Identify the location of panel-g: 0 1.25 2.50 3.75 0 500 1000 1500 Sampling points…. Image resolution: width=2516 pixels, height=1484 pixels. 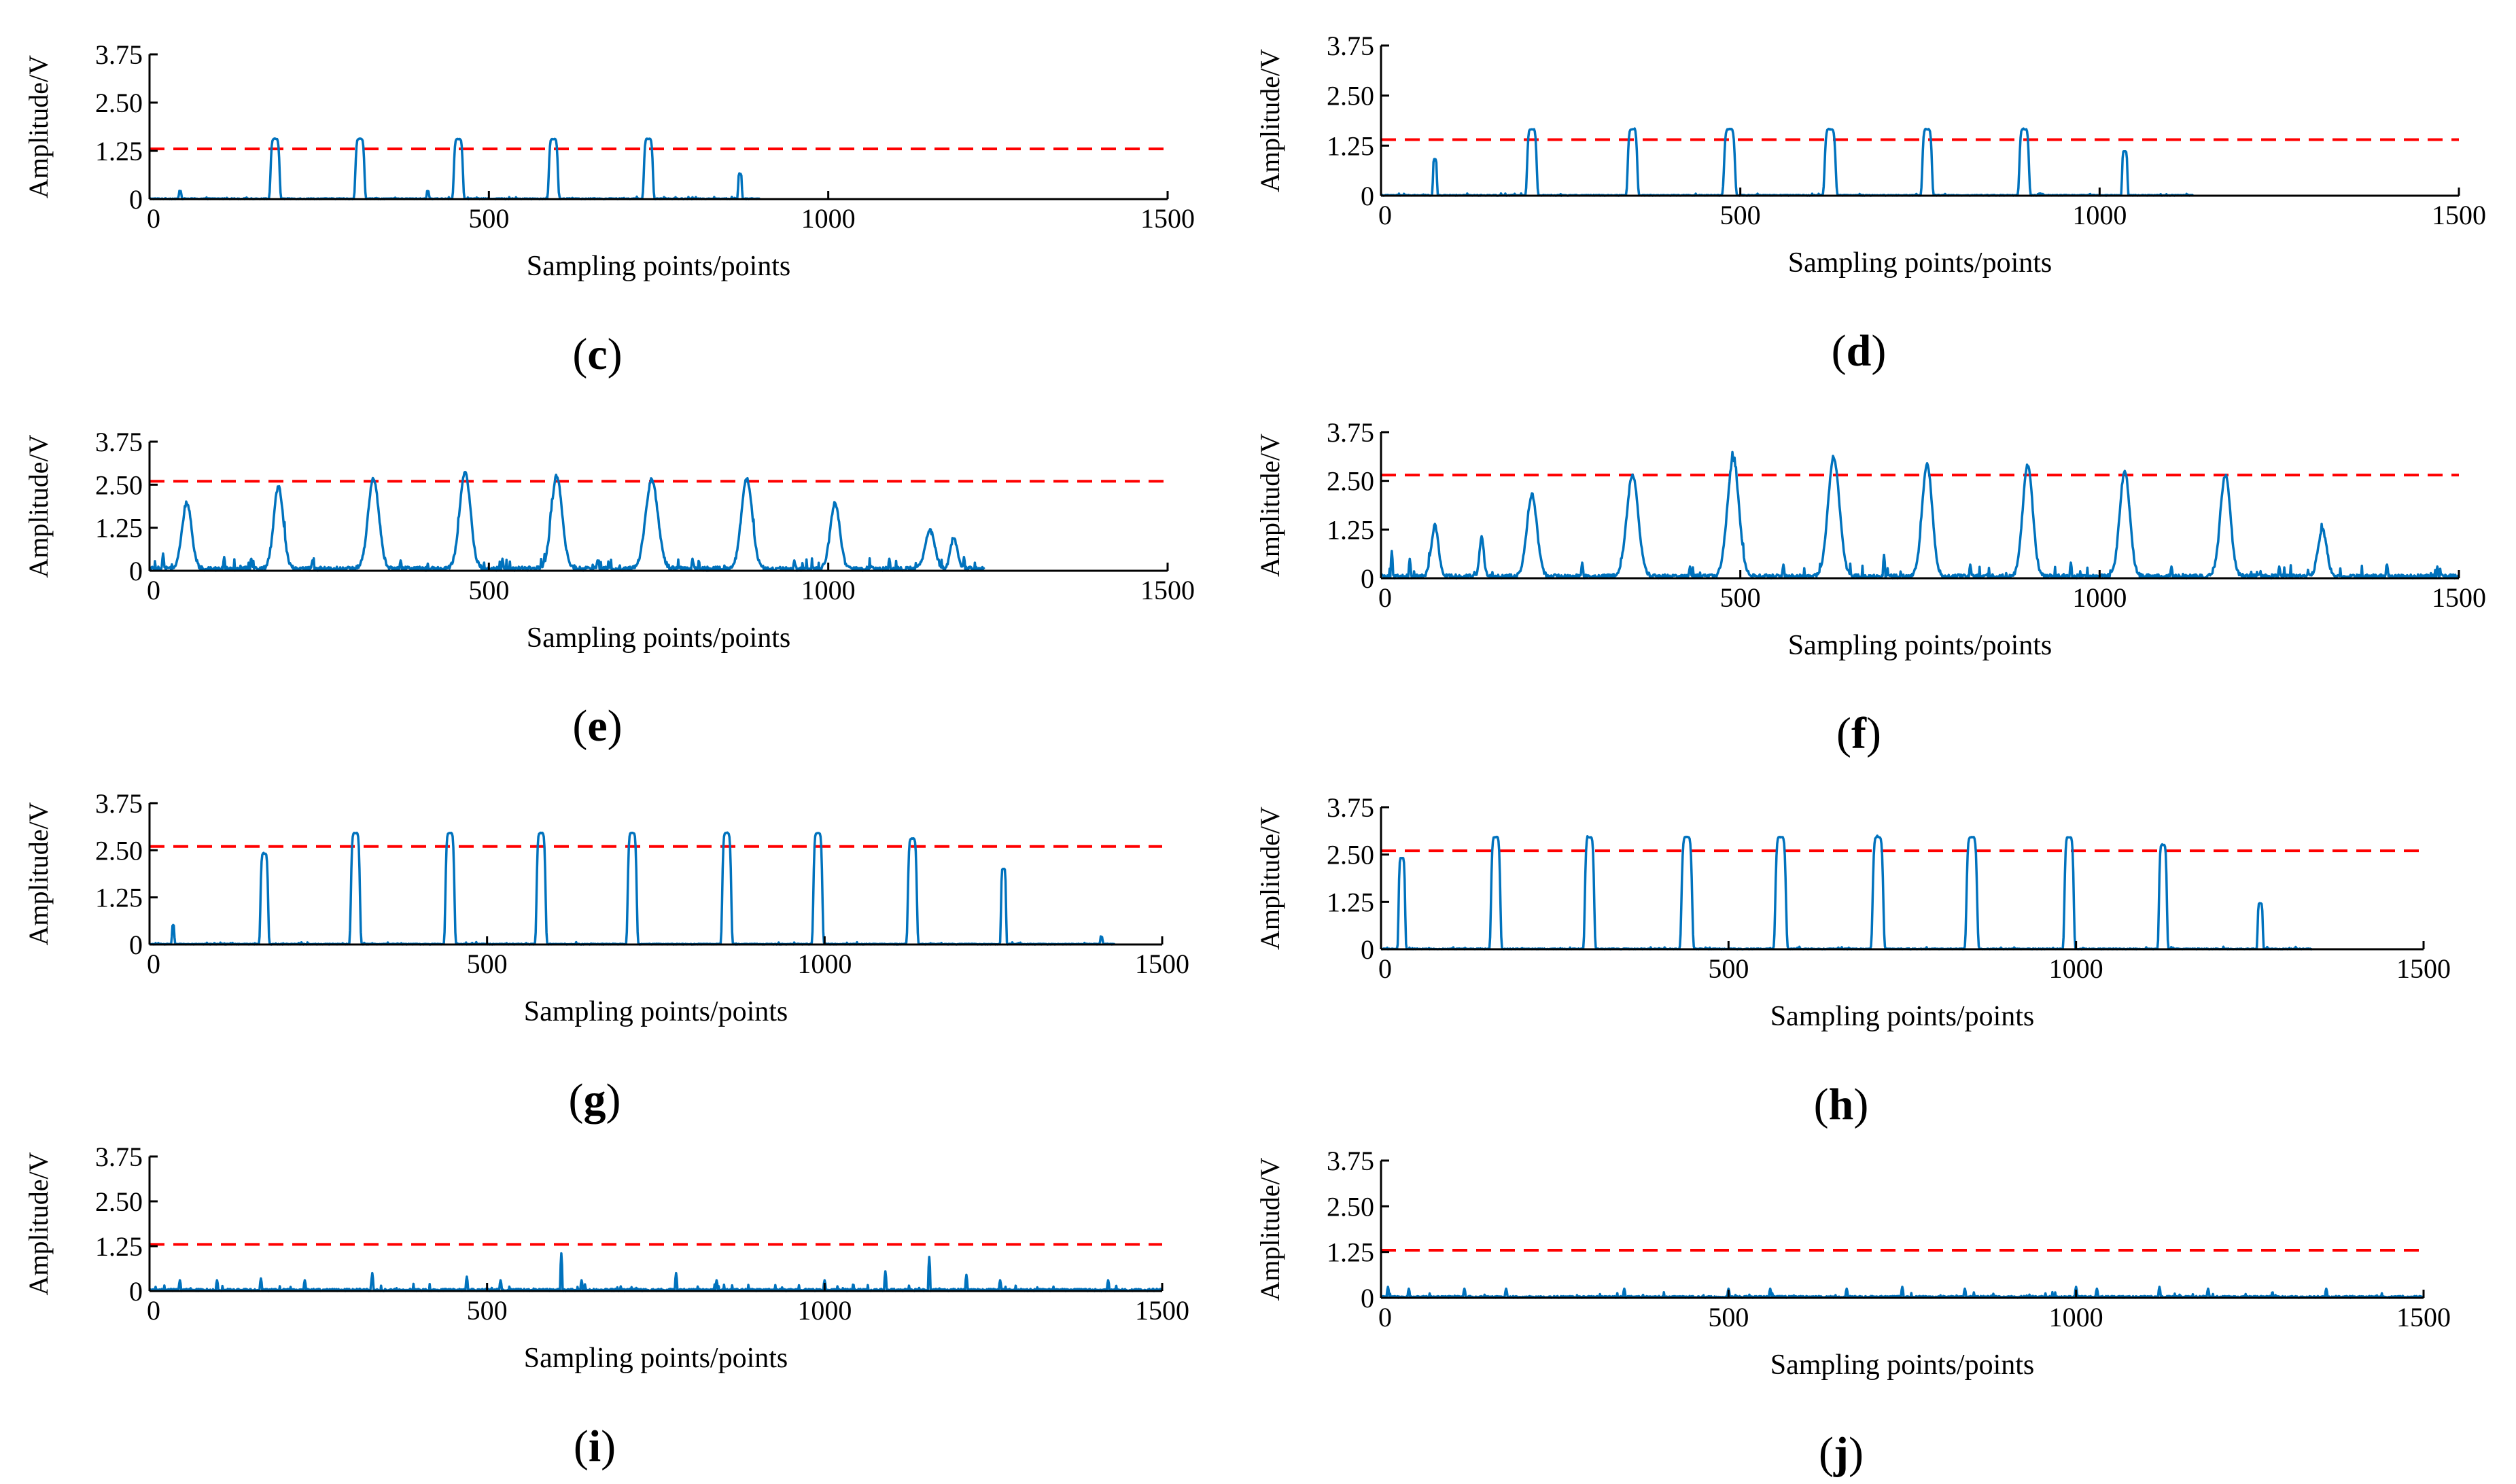
(606, 956).